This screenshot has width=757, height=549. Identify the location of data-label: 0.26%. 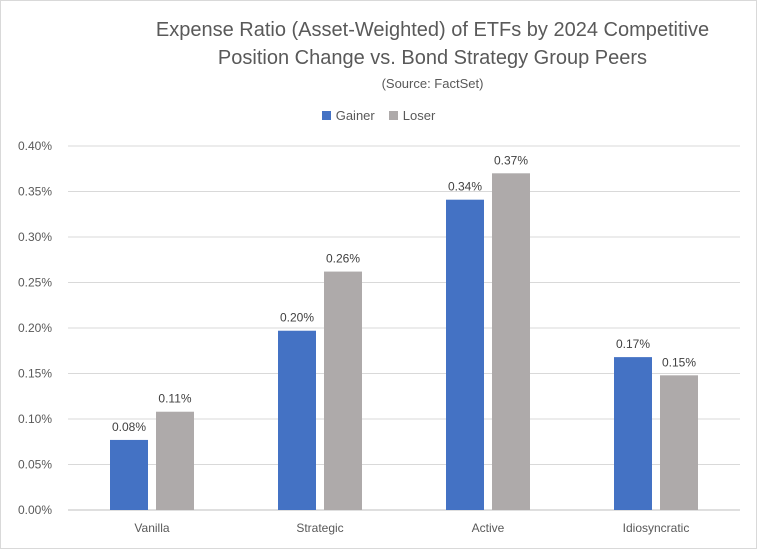
(343, 259).